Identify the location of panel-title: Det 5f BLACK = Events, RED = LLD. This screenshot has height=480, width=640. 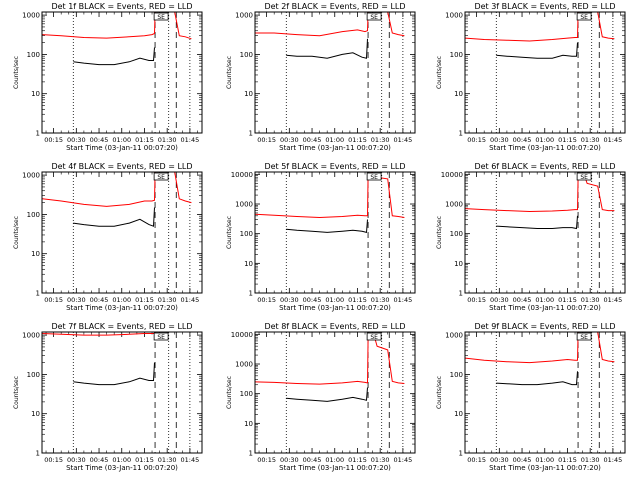
(334, 166).